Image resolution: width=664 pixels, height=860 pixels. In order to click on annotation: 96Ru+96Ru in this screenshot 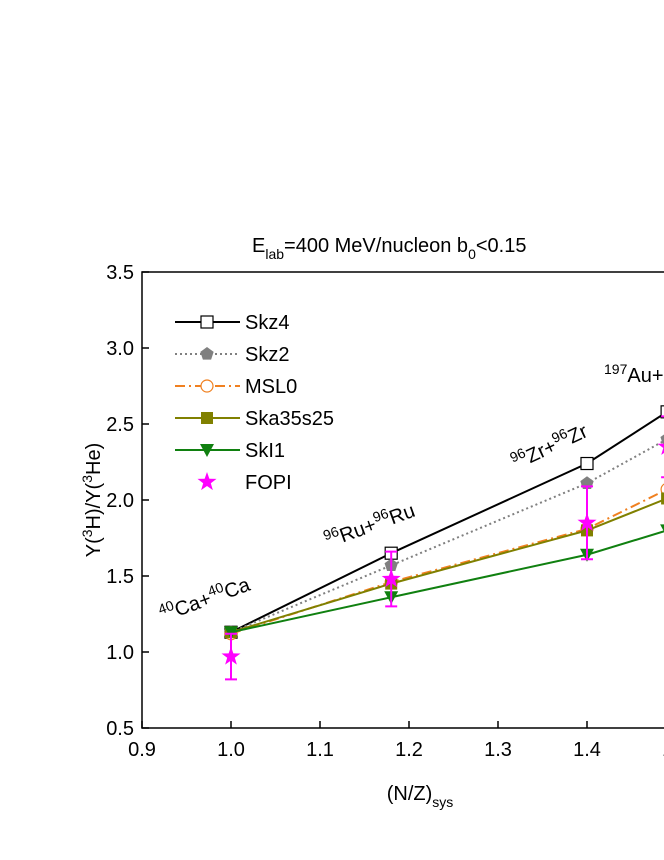, I will do `click(369, 524)`.